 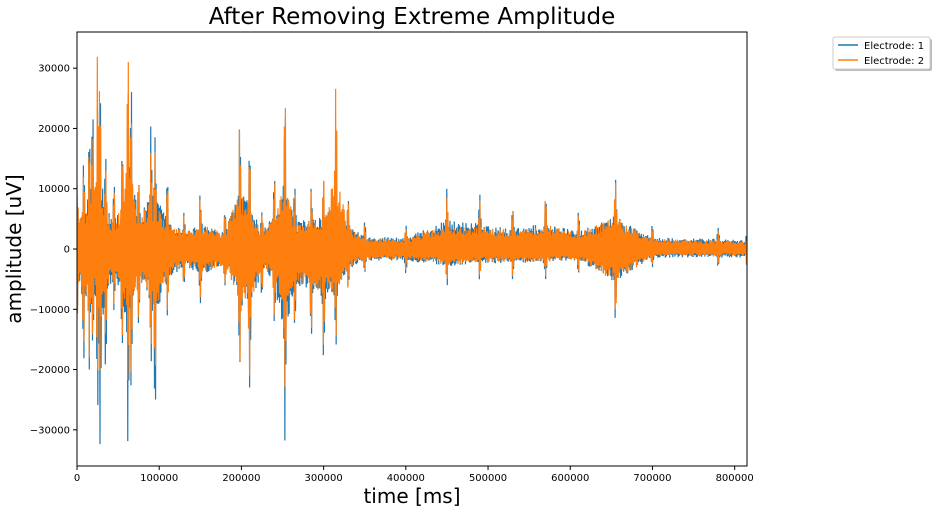 What do you see at coordinates (412, 17) in the screenshot?
I see `chart-title: After Removing Extreme Amplitude` at bounding box center [412, 17].